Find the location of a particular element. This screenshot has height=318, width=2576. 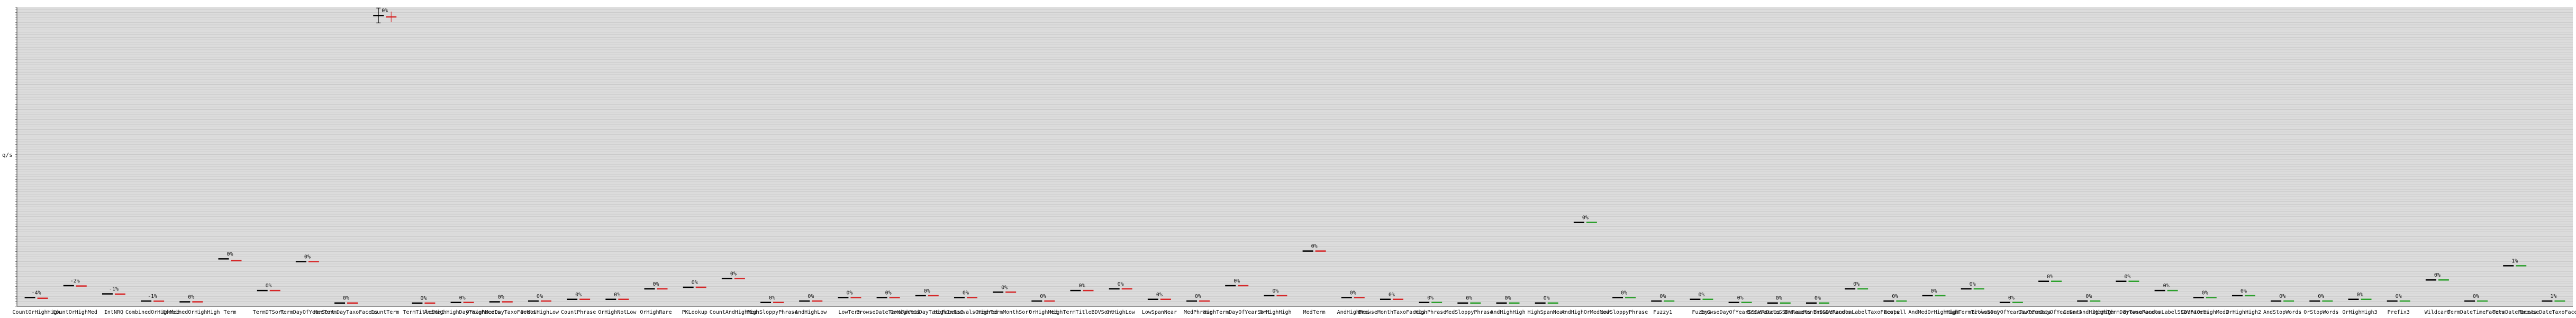

category-label: BrowseDateTaxoFacets2 is located at coordinates (2548, 312).